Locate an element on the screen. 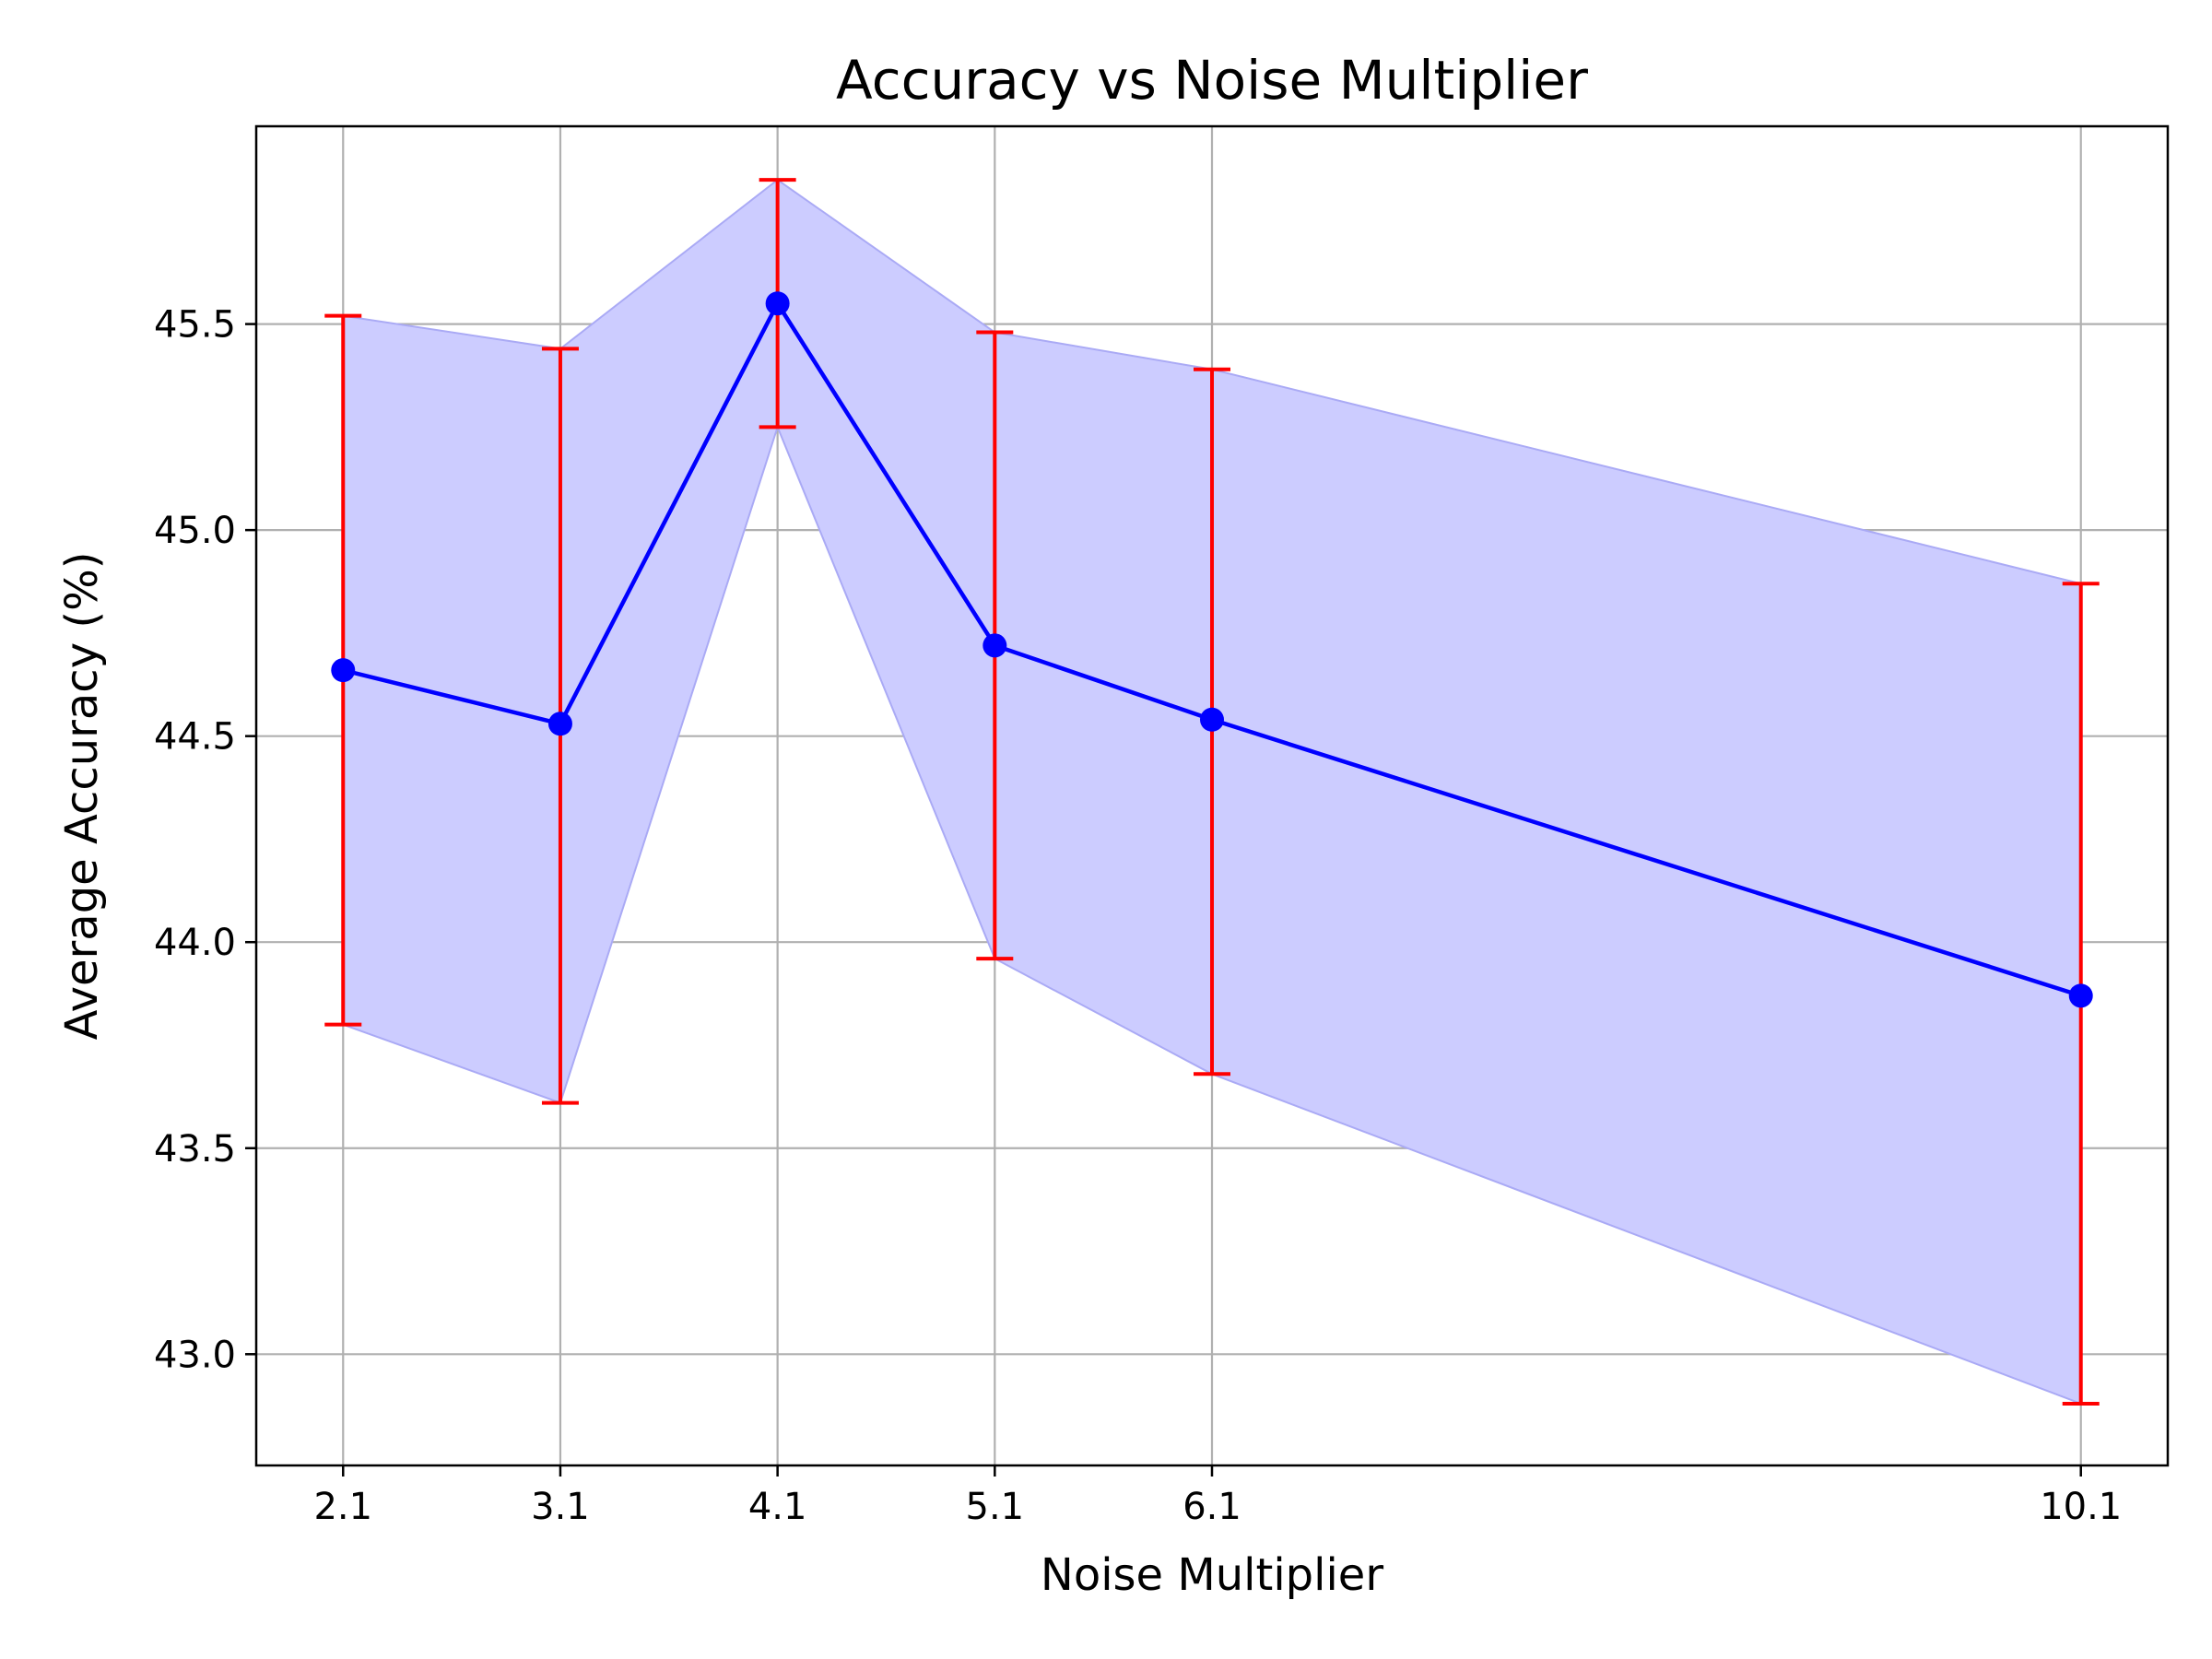 The height and width of the screenshot is (1659, 2212). y-axis-ticks: 43.0 43.5 44.0 44.5 45.0 45.5 is located at coordinates (205, 840).